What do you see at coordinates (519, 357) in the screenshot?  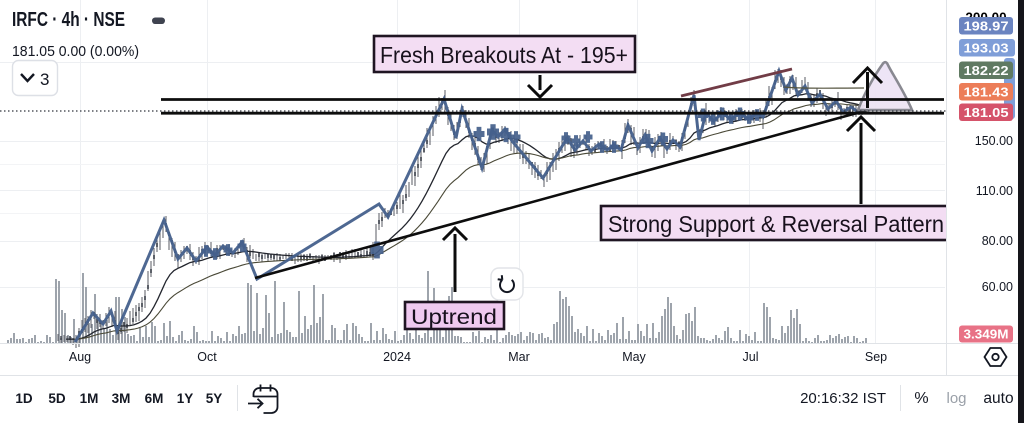 I see `svg-text: Mar` at bounding box center [519, 357].